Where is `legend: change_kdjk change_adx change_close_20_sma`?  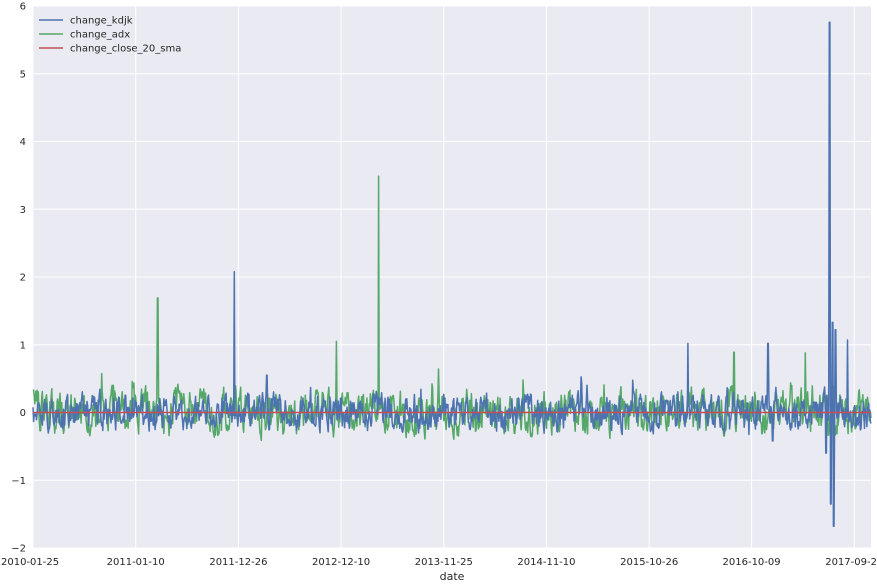
legend: change_kdjk change_adx change_close_20_sma is located at coordinates (110, 35).